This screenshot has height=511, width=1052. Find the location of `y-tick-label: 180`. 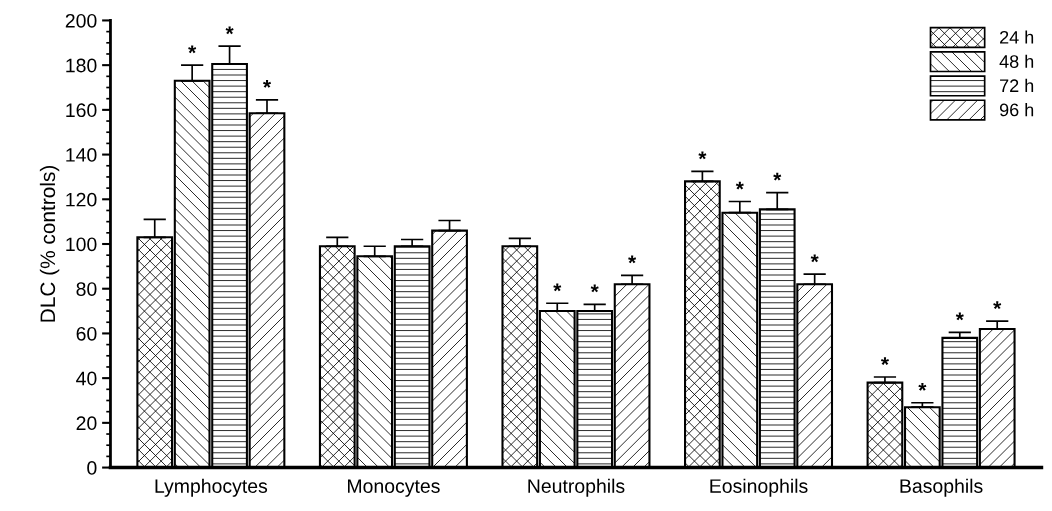

y-tick-label: 180 is located at coordinates (81, 65).